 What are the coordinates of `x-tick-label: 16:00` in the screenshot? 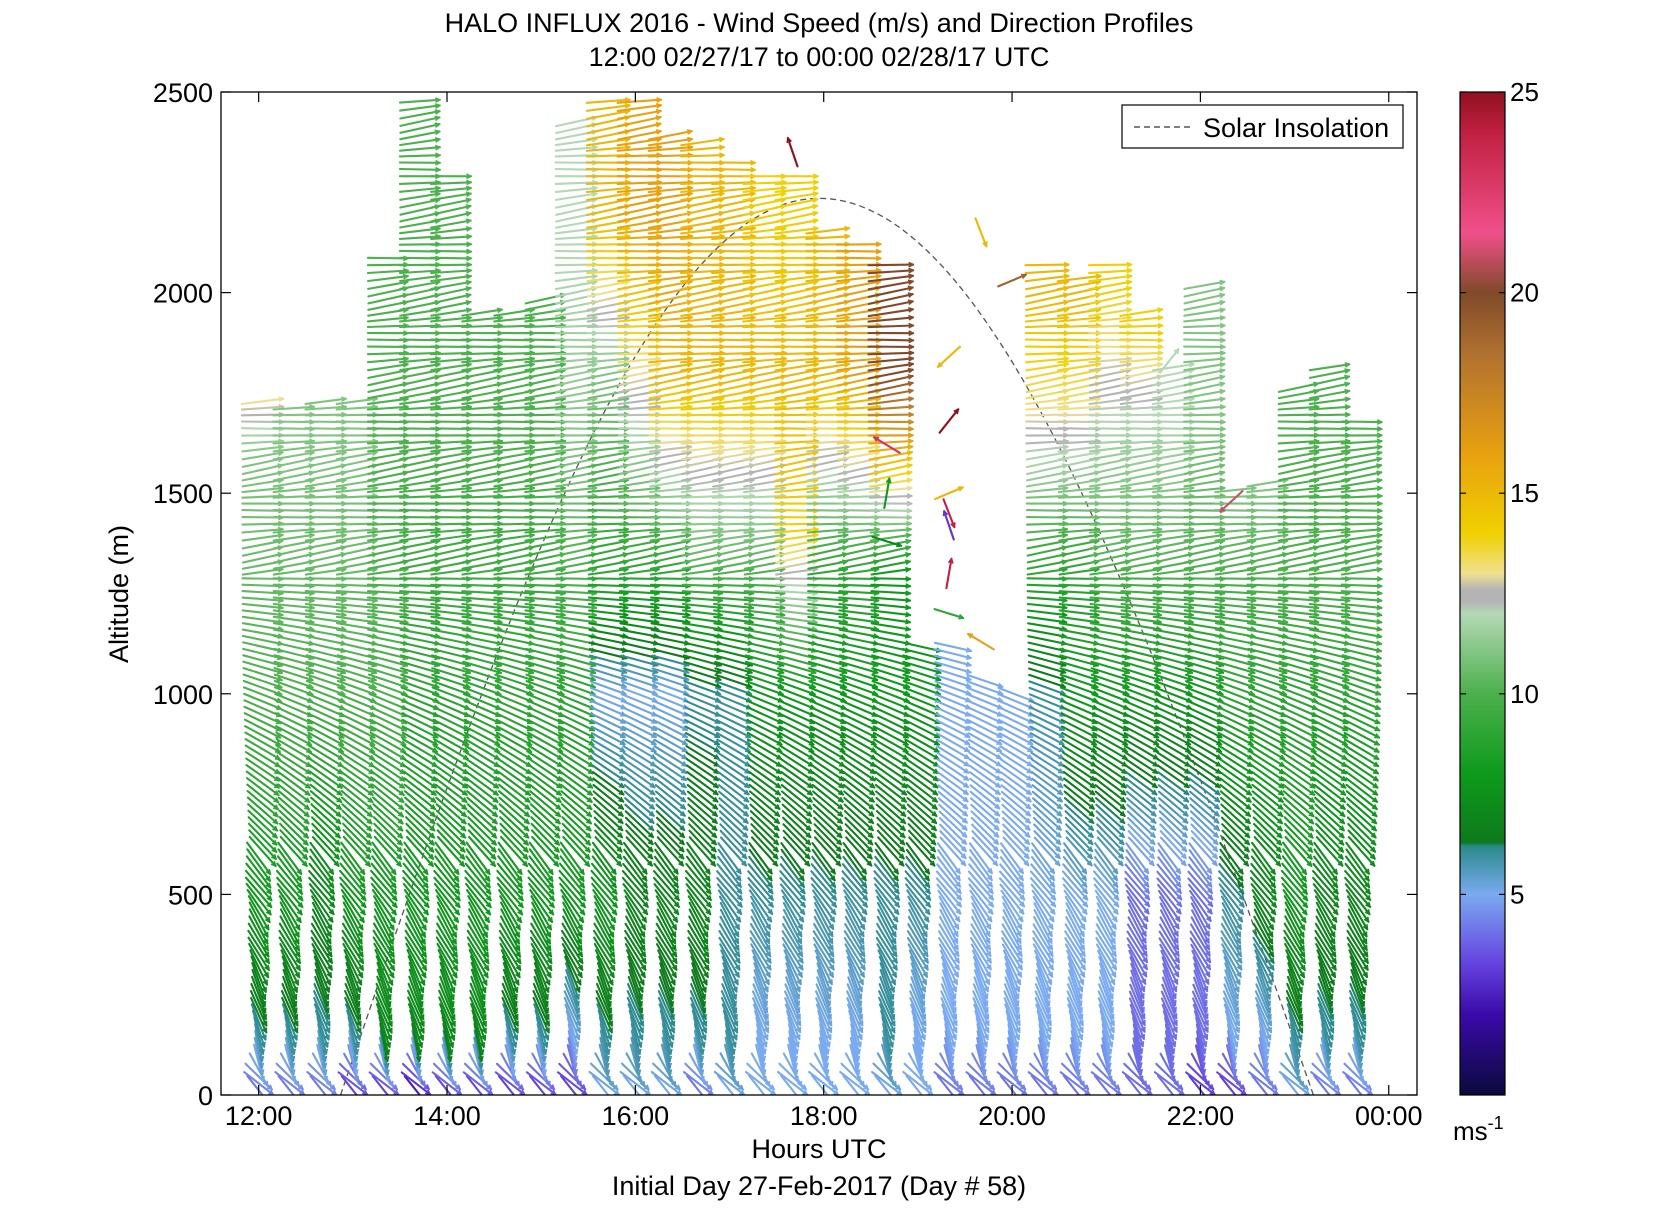 It's located at (636, 1116).